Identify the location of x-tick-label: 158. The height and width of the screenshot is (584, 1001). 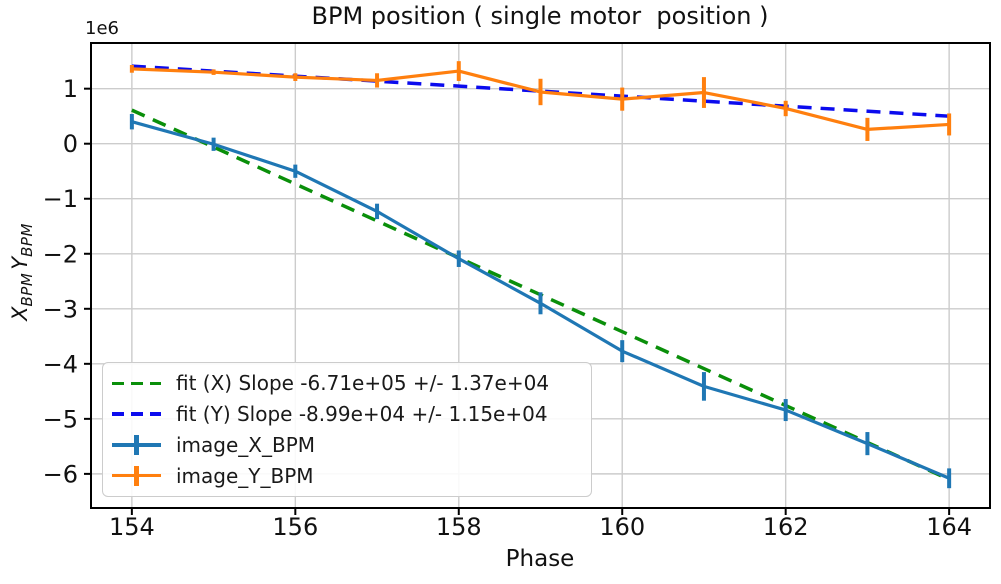
(459, 527).